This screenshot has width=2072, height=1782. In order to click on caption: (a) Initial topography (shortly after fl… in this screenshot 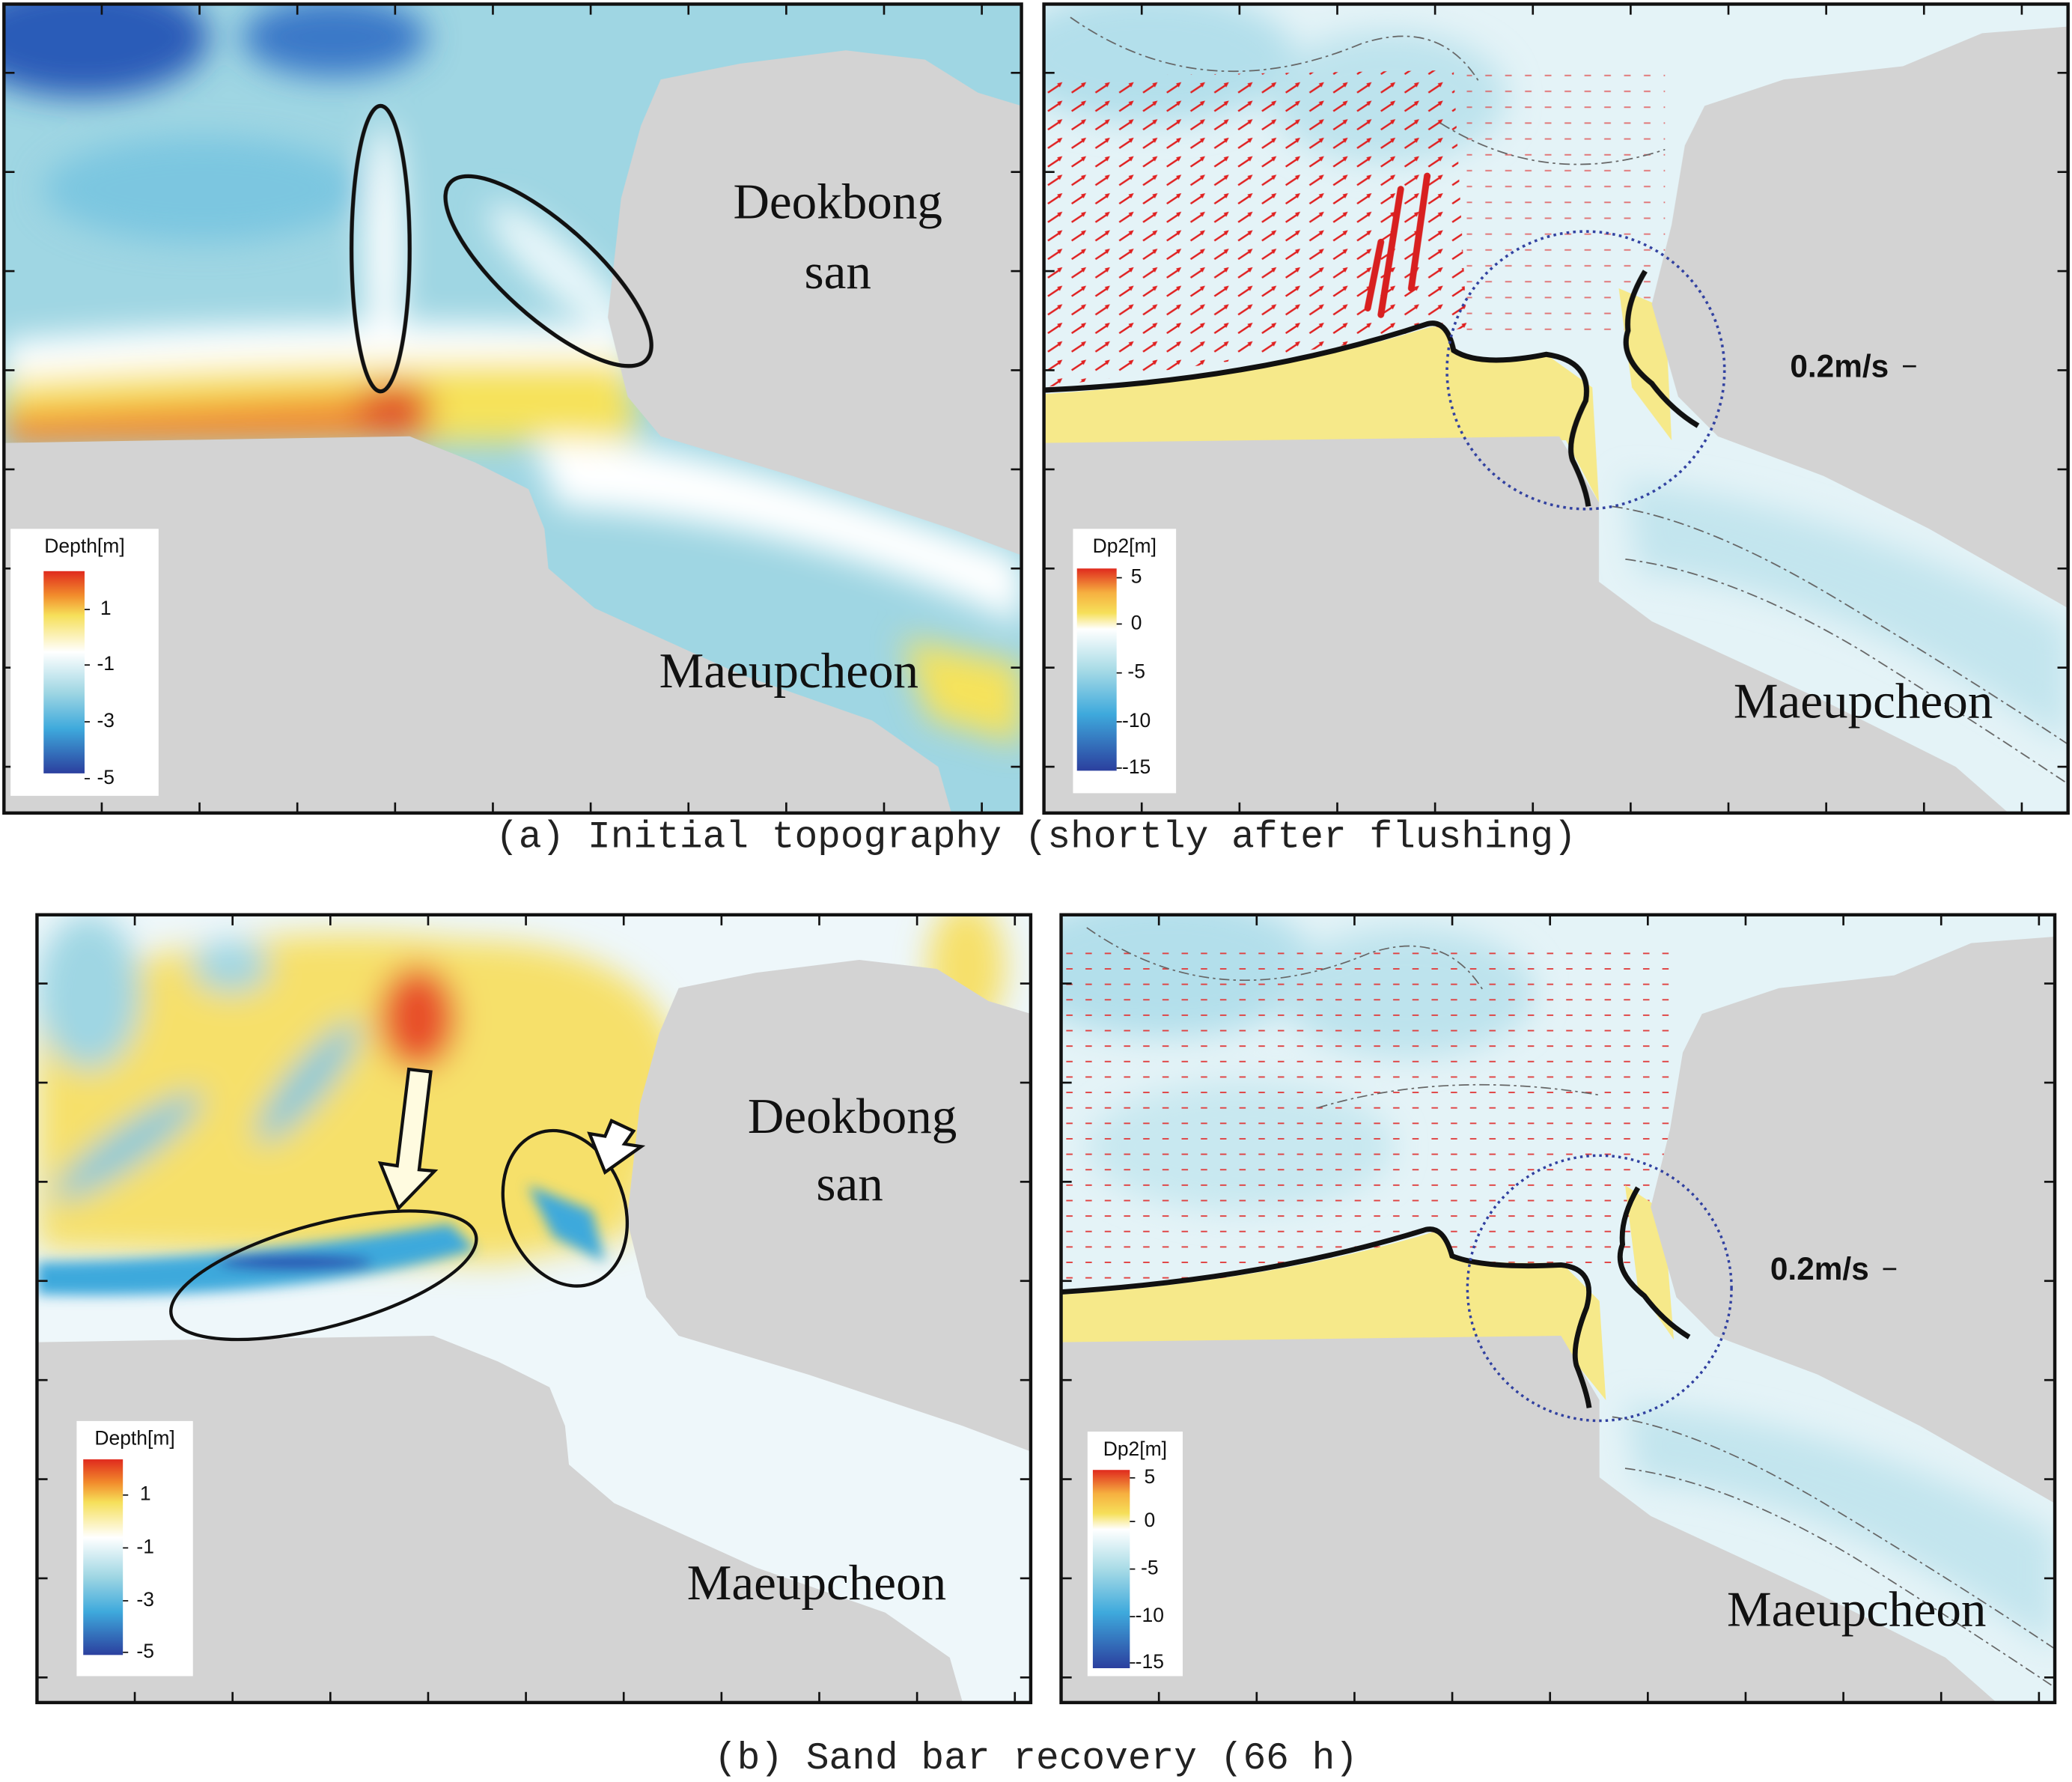, I will do `click(1036, 838)`.